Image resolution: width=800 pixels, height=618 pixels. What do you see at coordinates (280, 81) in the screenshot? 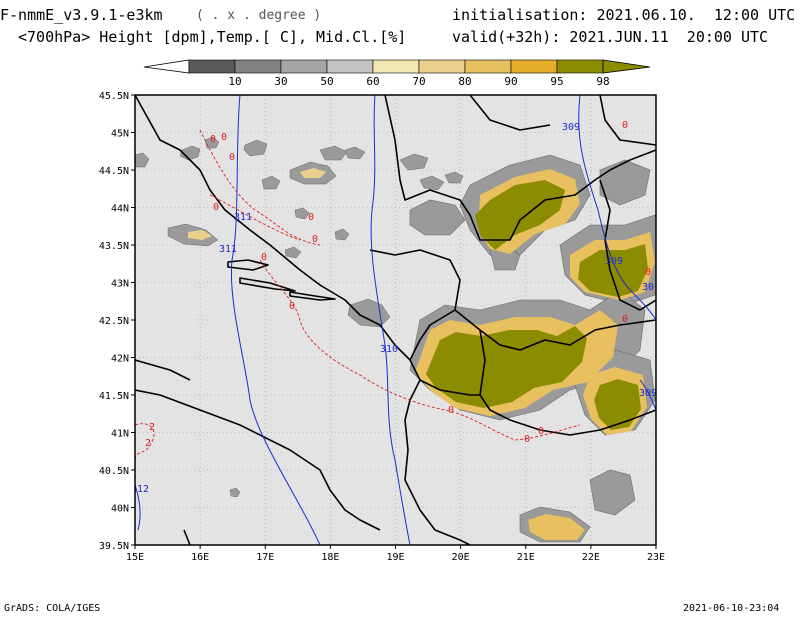
I see `colorbar-label: 30` at bounding box center [280, 81].